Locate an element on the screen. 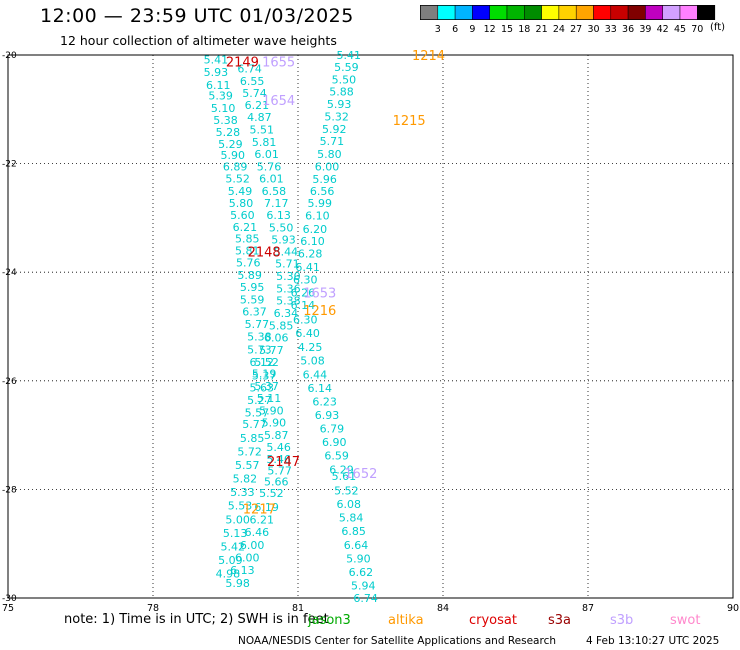 The width and height of the screenshot is (740, 650). wave-height-label: 5.39 is located at coordinates (220, 96).